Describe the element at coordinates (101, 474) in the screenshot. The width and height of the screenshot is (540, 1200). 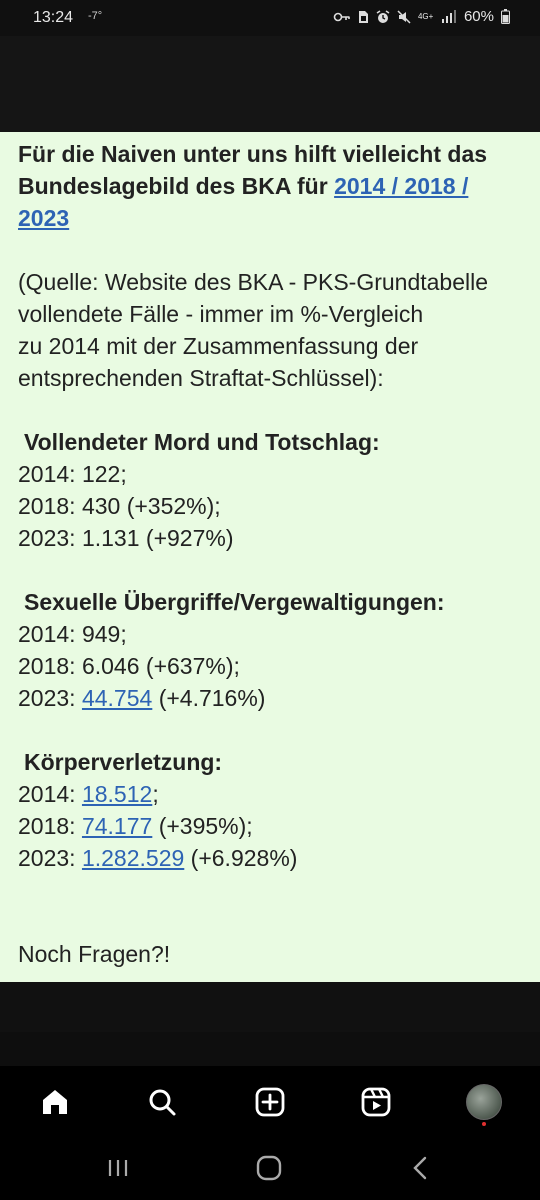
I see `stat-value: 122` at that location.